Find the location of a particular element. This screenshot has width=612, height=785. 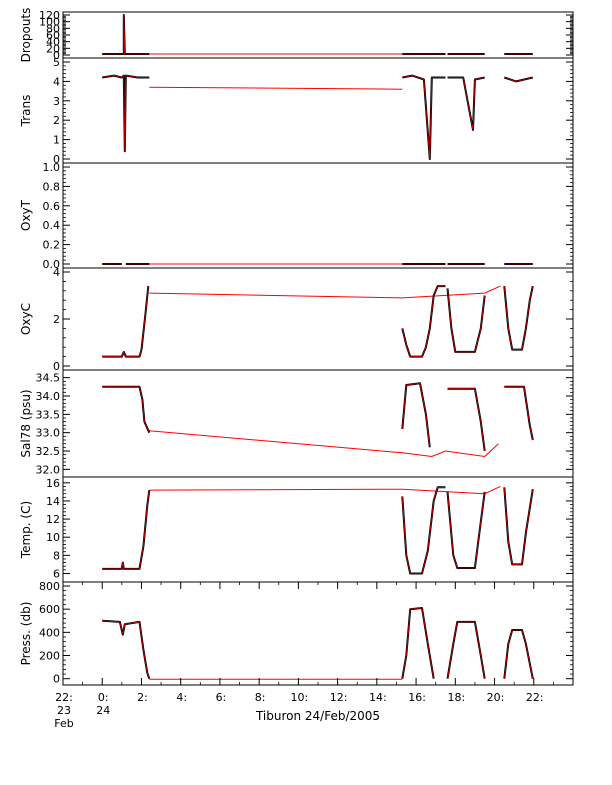

y-tick-label: 34.0 is located at coordinates (48, 396).